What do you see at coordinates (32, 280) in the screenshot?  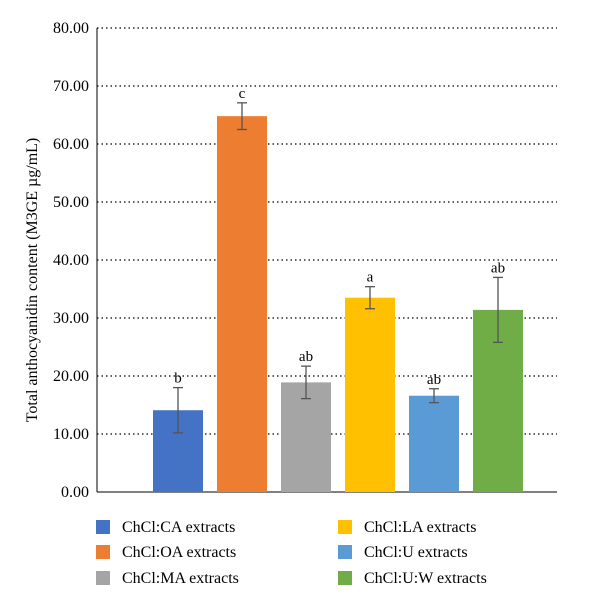 I see `y-axis-title: Total anthocyanidin content (M3GE µg/mL)` at bounding box center [32, 280].